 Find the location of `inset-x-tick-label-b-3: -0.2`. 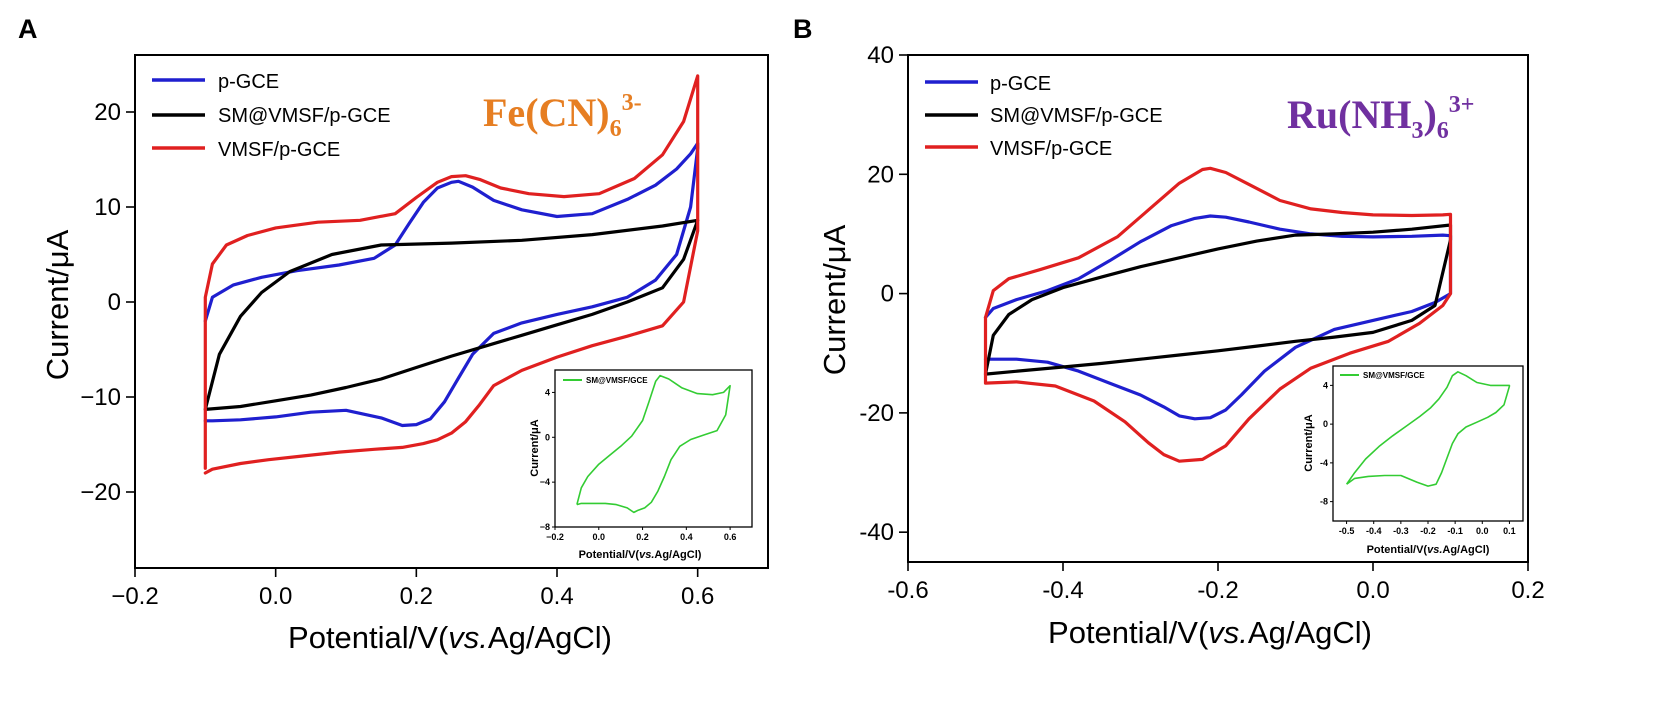

inset-x-tick-label-b-3: -0.2 is located at coordinates (1428, 531).